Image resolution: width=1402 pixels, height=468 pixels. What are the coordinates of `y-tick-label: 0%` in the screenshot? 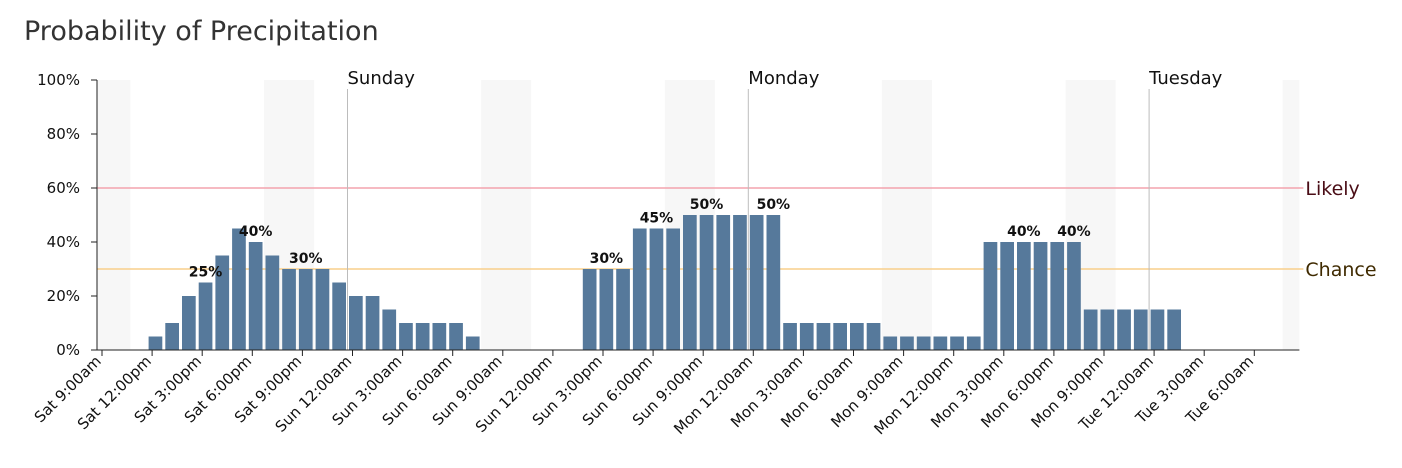 It's located at (68, 350).